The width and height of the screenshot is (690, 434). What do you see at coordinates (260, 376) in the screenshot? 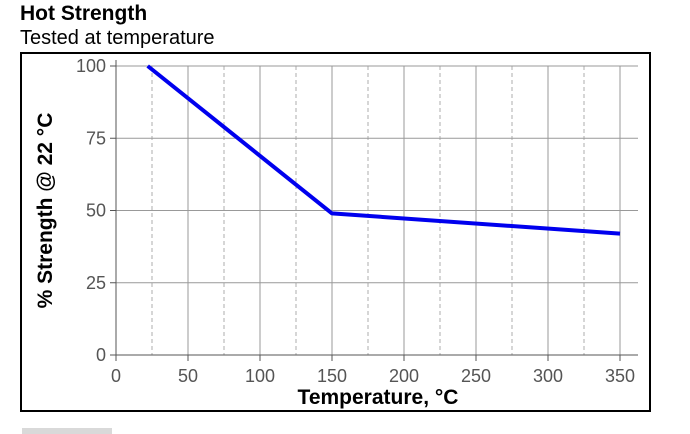
I see `x-tick-label-100: 100` at bounding box center [260, 376].